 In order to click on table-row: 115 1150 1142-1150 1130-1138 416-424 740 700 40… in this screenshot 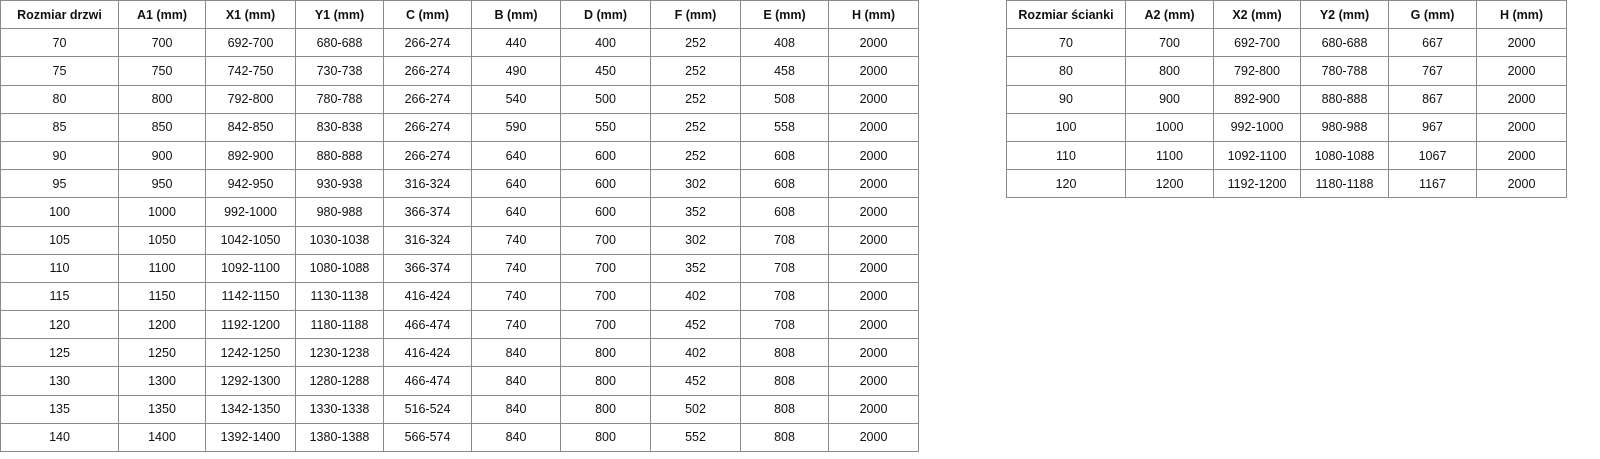, I will do `click(459, 296)`.